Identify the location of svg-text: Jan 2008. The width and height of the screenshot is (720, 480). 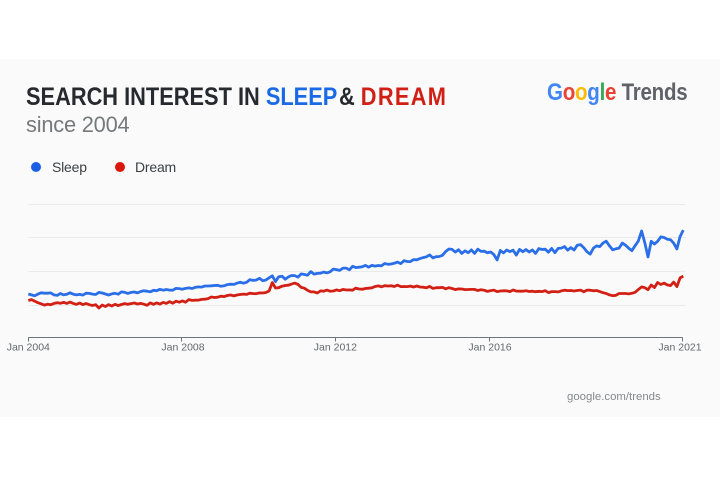
(182, 348).